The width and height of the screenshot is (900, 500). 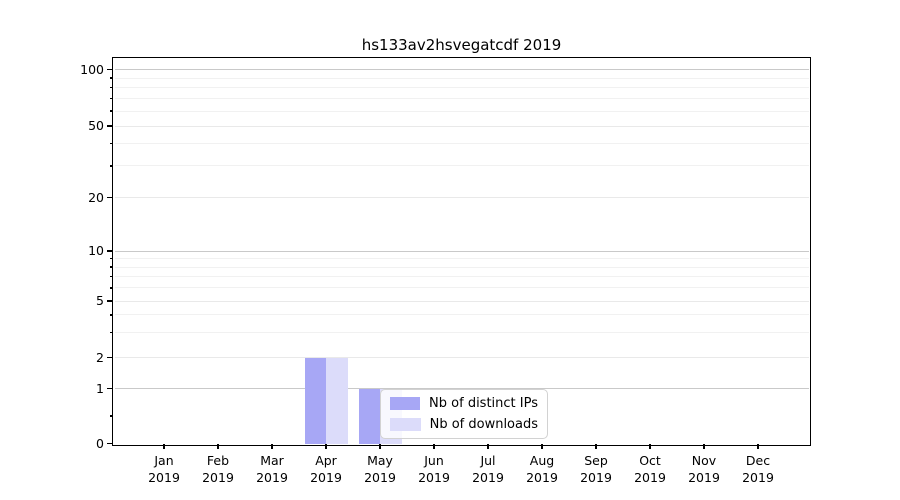 What do you see at coordinates (650, 460) in the screenshot?
I see `x-tick-month: Oct` at bounding box center [650, 460].